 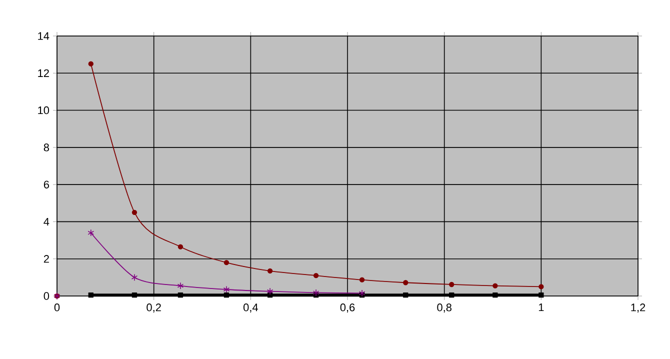 What do you see at coordinates (44, 110) in the screenshot?
I see `y-tick-label: 10` at bounding box center [44, 110].